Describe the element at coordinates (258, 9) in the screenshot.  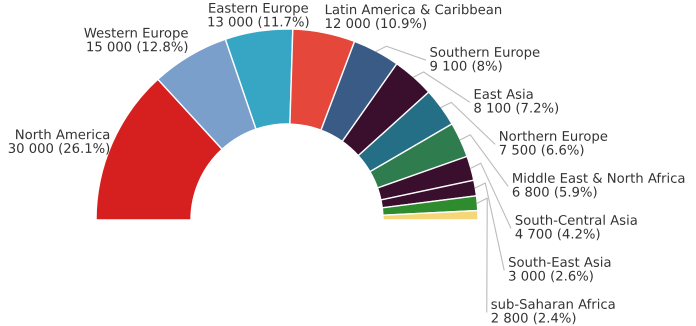
I see `slice-label: Eastern Europe` at that location.